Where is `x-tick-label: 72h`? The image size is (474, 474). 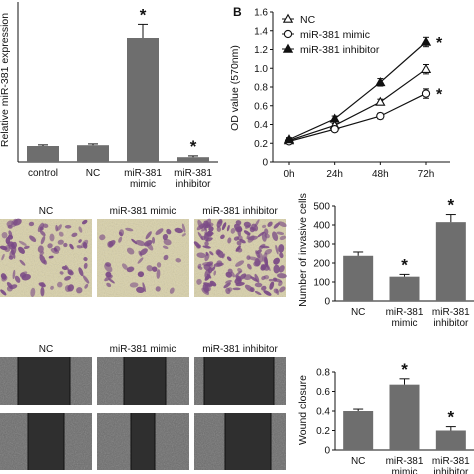 x-tick-label: 72h is located at coordinates (426, 174).